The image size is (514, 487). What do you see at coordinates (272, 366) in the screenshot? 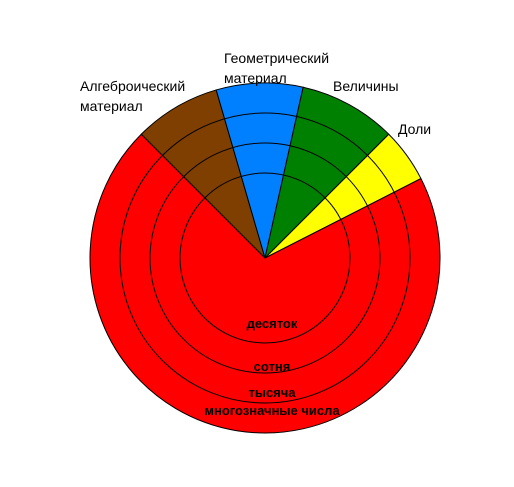
I see `ring-label: сотня` at bounding box center [272, 366].